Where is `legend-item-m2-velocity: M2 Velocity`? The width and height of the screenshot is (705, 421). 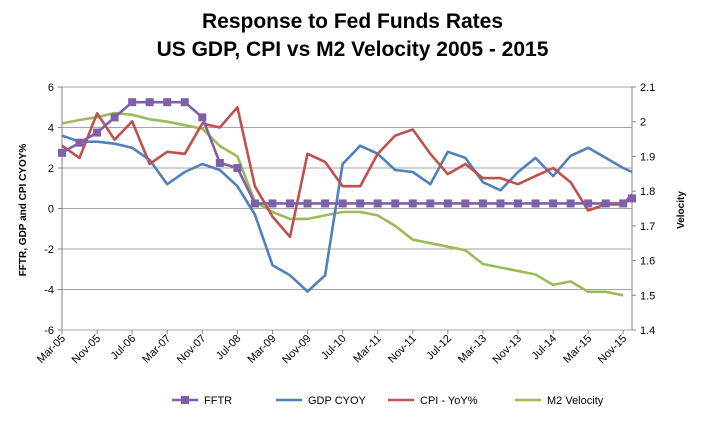
legend-item-m2-velocity: M2 Velocity is located at coordinates (559, 401).